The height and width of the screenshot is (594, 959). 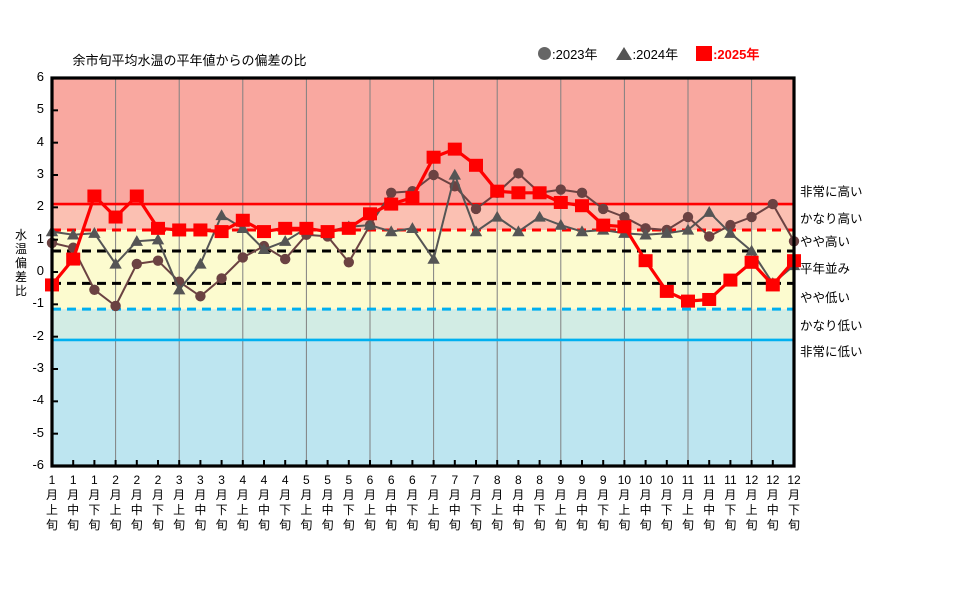 What do you see at coordinates (412, 480) in the screenshot?
I see `x-tick-part-0: 6` at bounding box center [412, 480].